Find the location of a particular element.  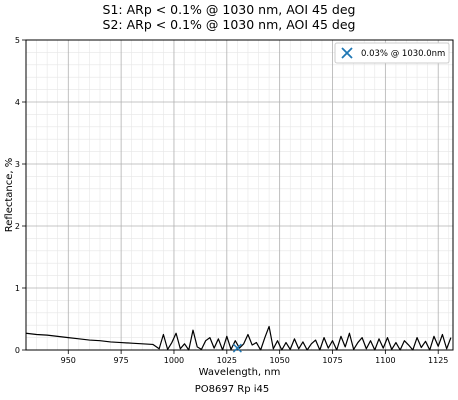

marker-layer is located at coordinates (237, 348).